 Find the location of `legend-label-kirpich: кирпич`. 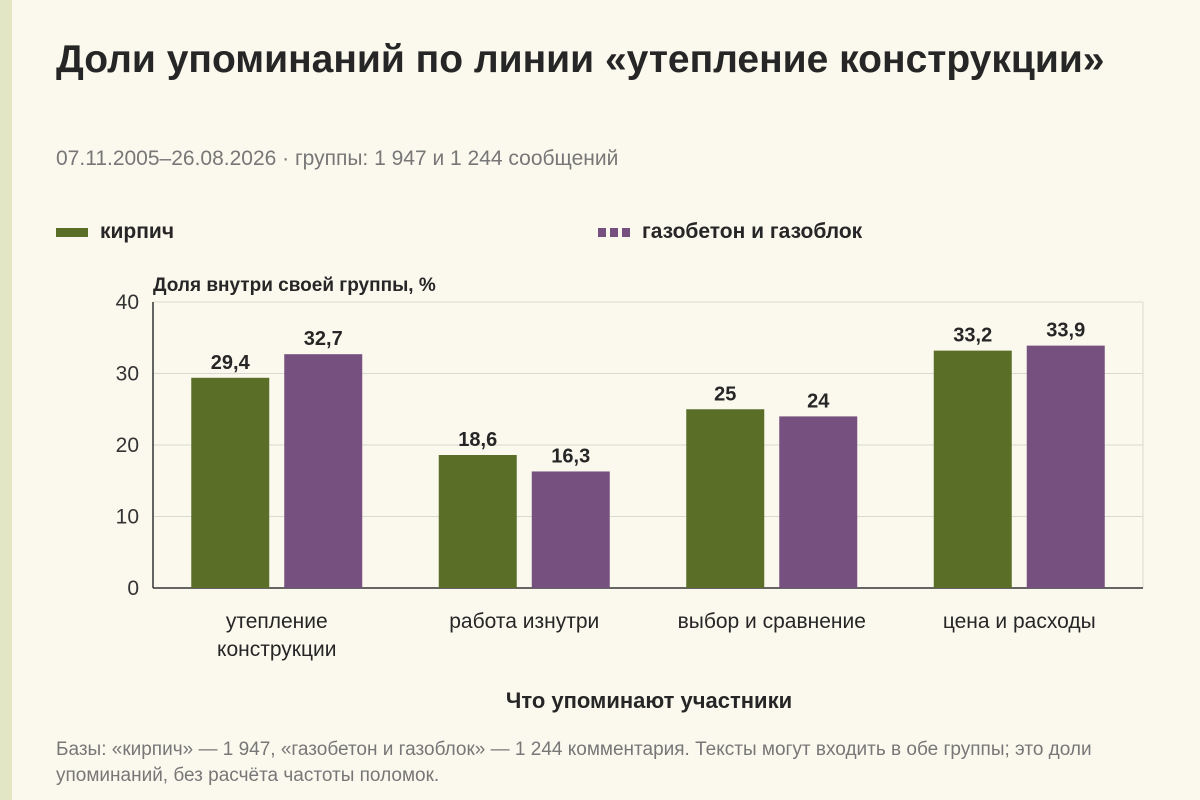

legend-label-kirpich: кирпич is located at coordinates (137, 231).